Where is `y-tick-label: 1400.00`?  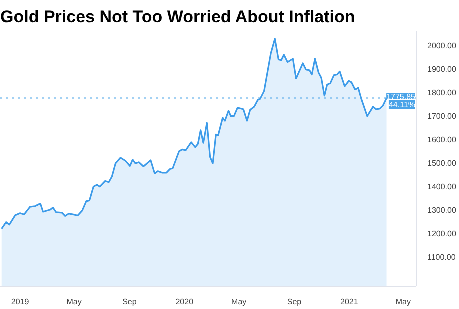 y-tick-label: 1400.00 is located at coordinates (442, 187).